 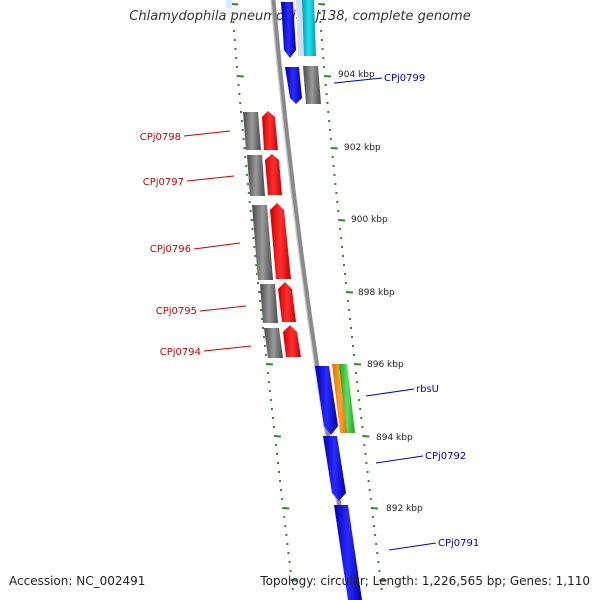 I want to click on inner-tick-ring, so click(x=264, y=296).